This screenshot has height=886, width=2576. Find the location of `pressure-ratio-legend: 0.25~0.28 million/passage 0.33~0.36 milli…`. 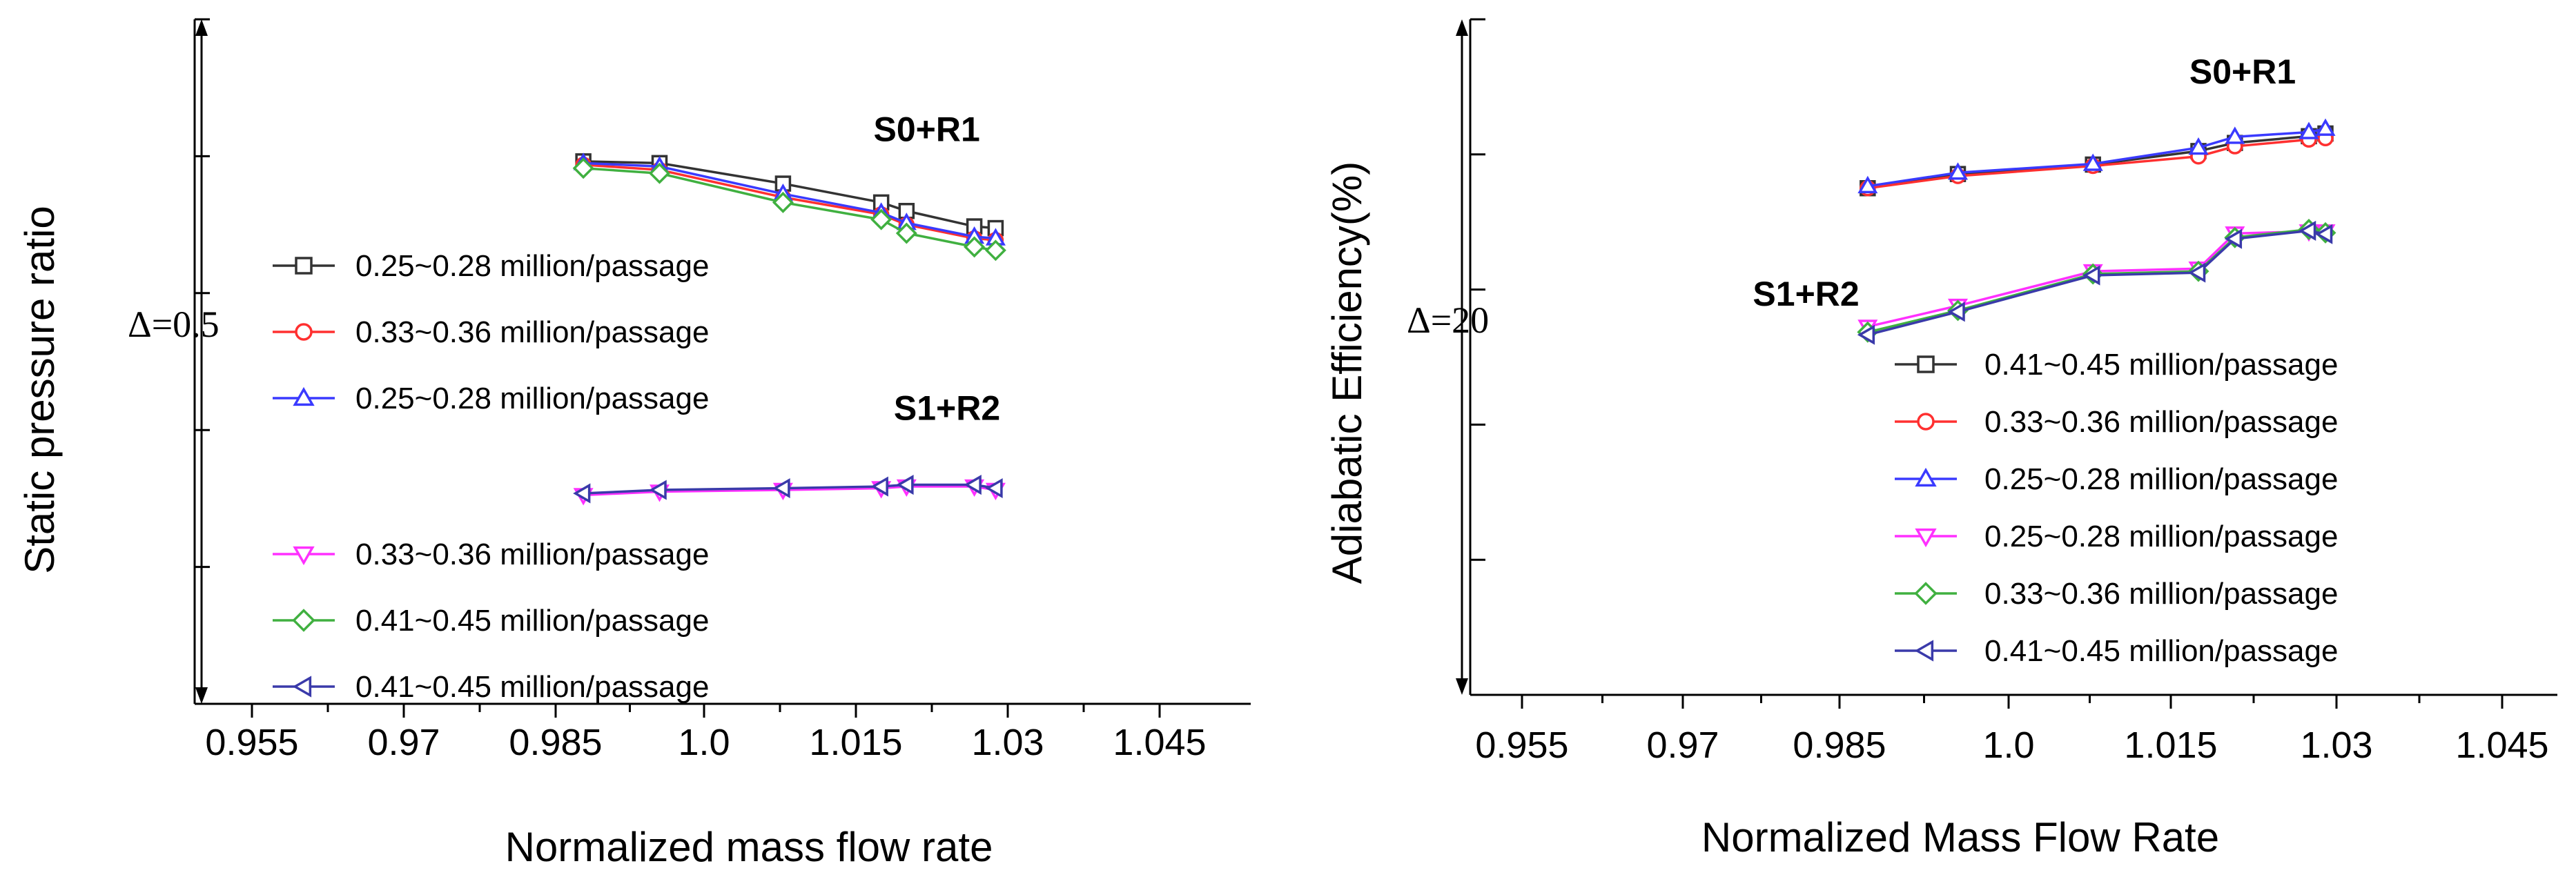

pressure-ratio-legend: 0.25~0.28 million/passage 0.33~0.36 milli… is located at coordinates (491, 477).